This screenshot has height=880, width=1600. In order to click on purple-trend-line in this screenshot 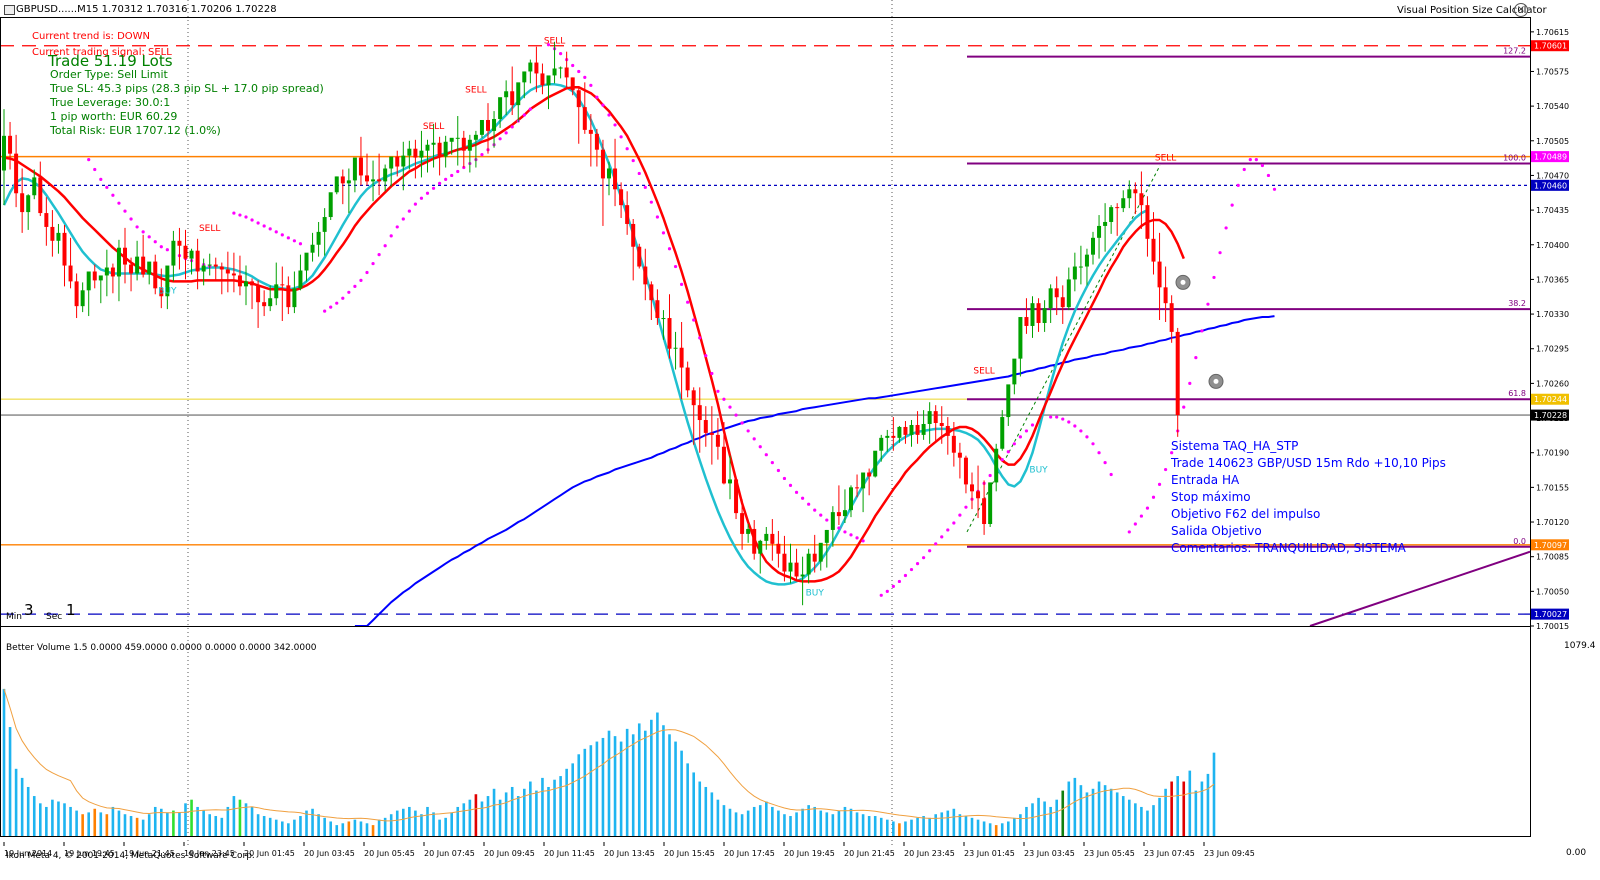, I will do `click(1420, 588)`.